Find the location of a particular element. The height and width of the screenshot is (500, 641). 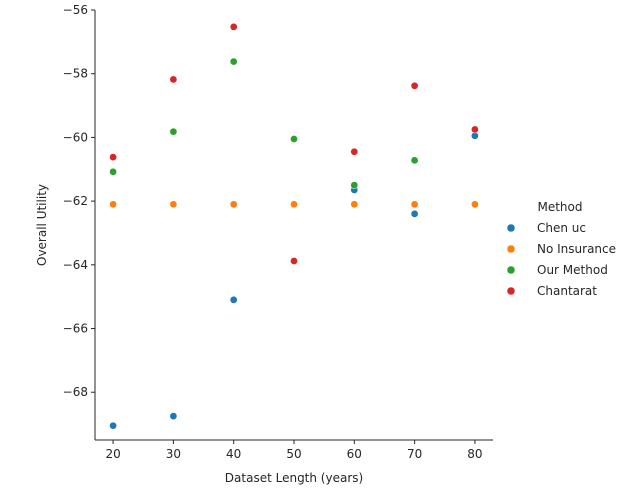

y-tick-label: −58 is located at coordinates (75, 74).